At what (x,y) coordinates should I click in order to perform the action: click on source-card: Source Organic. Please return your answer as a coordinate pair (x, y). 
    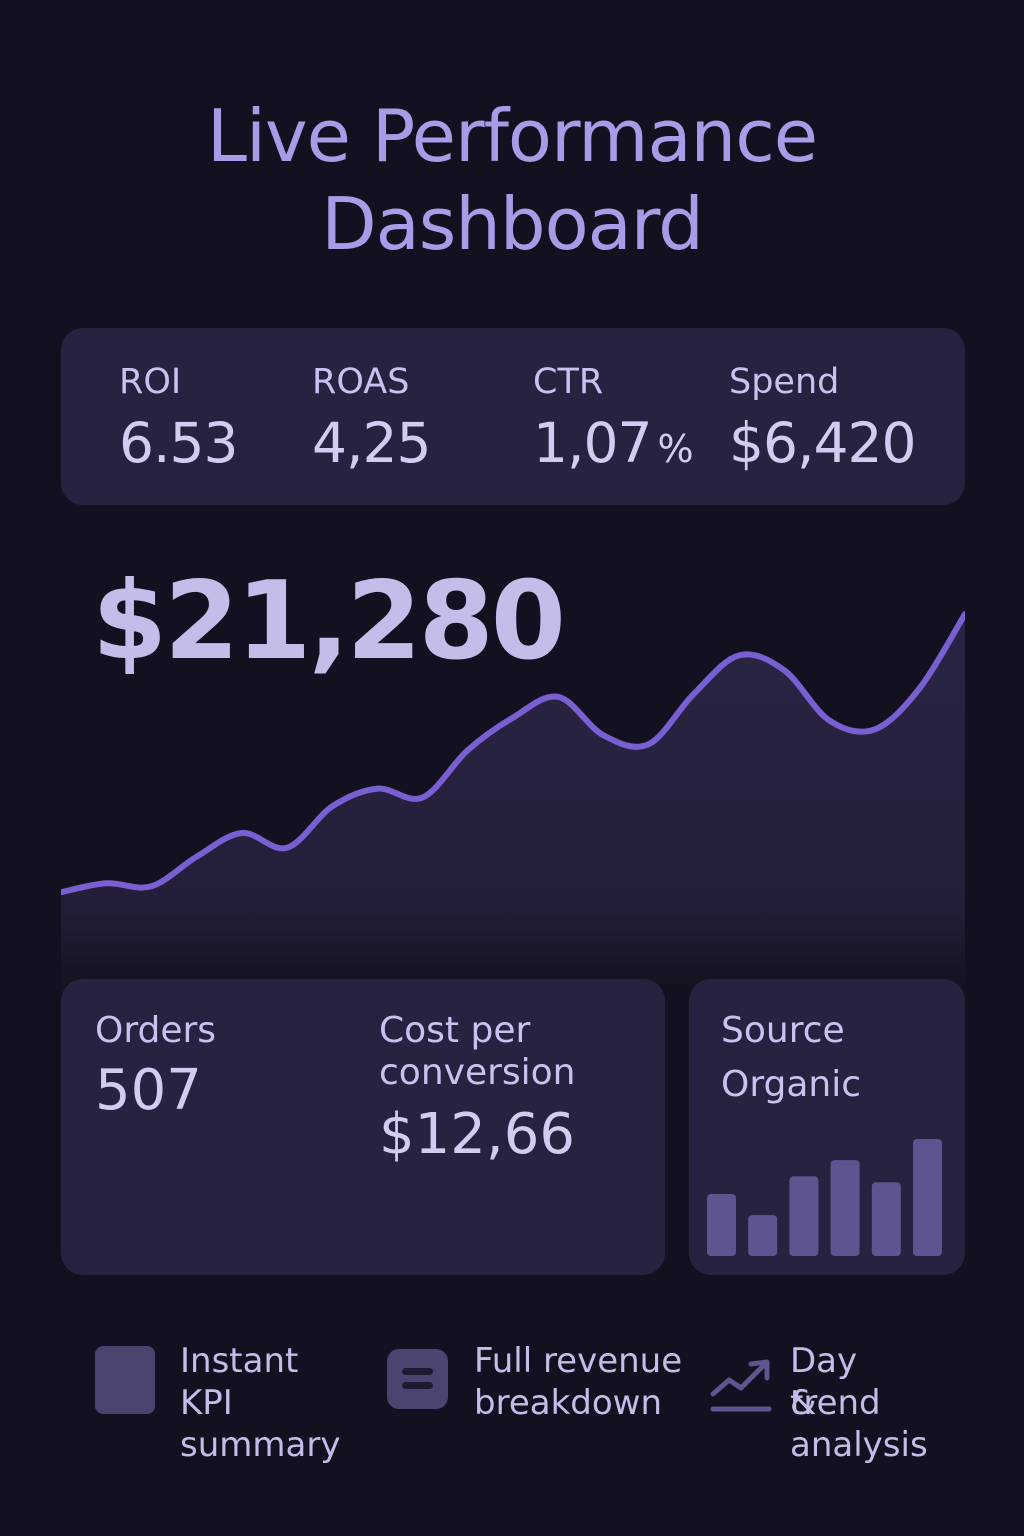
    Looking at the image, I should click on (827, 1127).